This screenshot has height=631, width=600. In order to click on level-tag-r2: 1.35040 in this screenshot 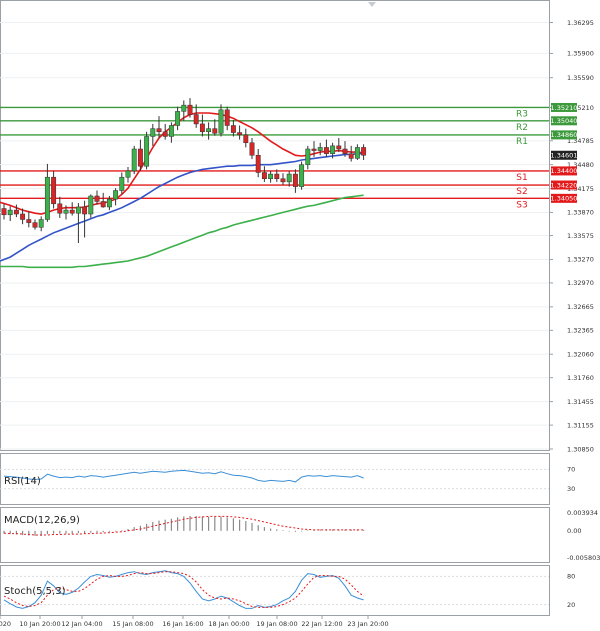, I will do `click(564, 121)`.